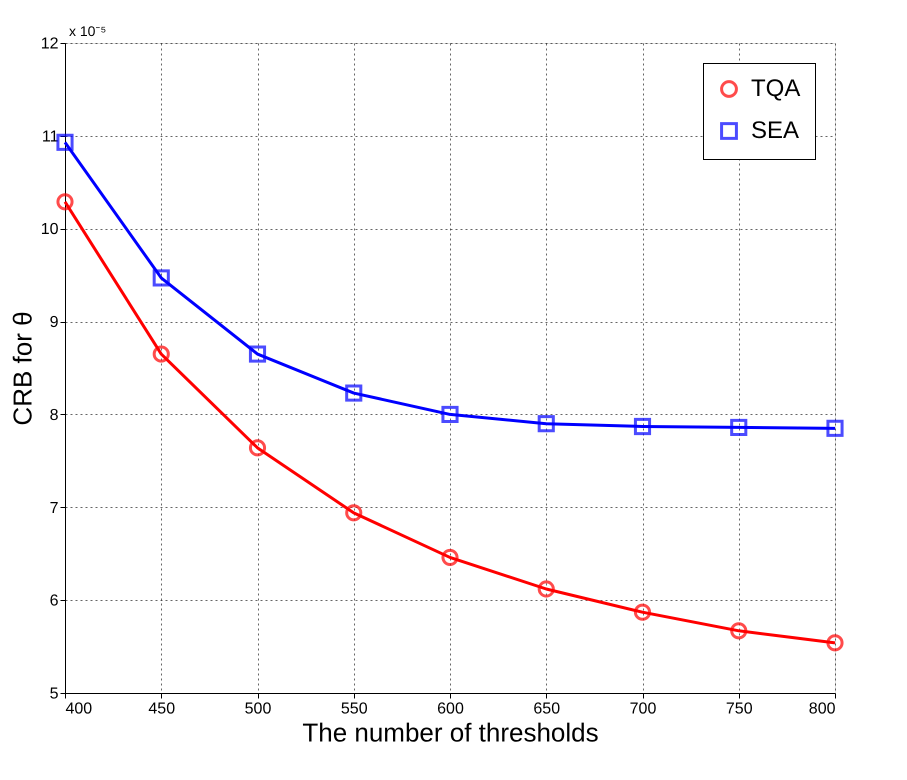 The image size is (907, 780). I want to click on y-tick-label: 12, so click(49, 44).